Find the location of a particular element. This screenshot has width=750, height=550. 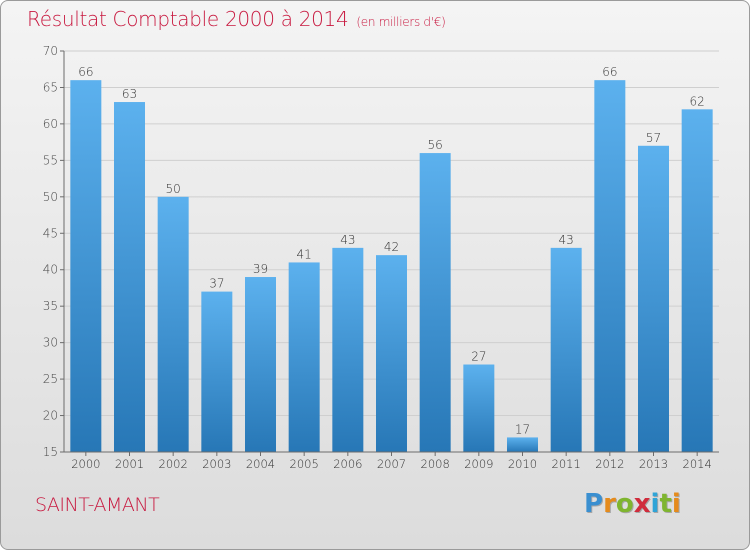

bar-value-label: 62 is located at coordinates (697, 101).